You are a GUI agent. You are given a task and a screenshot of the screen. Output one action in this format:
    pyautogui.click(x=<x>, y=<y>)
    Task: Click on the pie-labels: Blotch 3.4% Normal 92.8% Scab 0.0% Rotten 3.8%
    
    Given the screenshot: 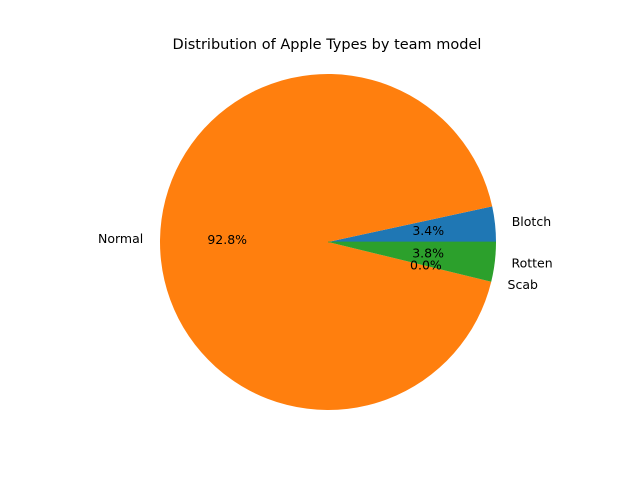 What is the action you would take?
    pyautogui.click(x=325, y=253)
    